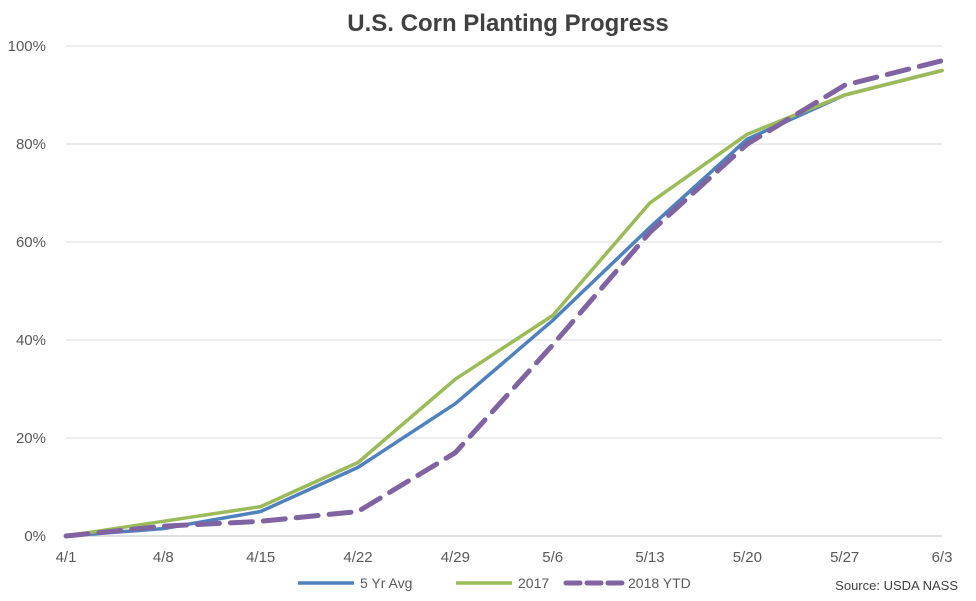 This screenshot has height=601, width=976. What do you see at coordinates (896, 585) in the screenshot?
I see `source-note: Source: USDA NASS` at bounding box center [896, 585].